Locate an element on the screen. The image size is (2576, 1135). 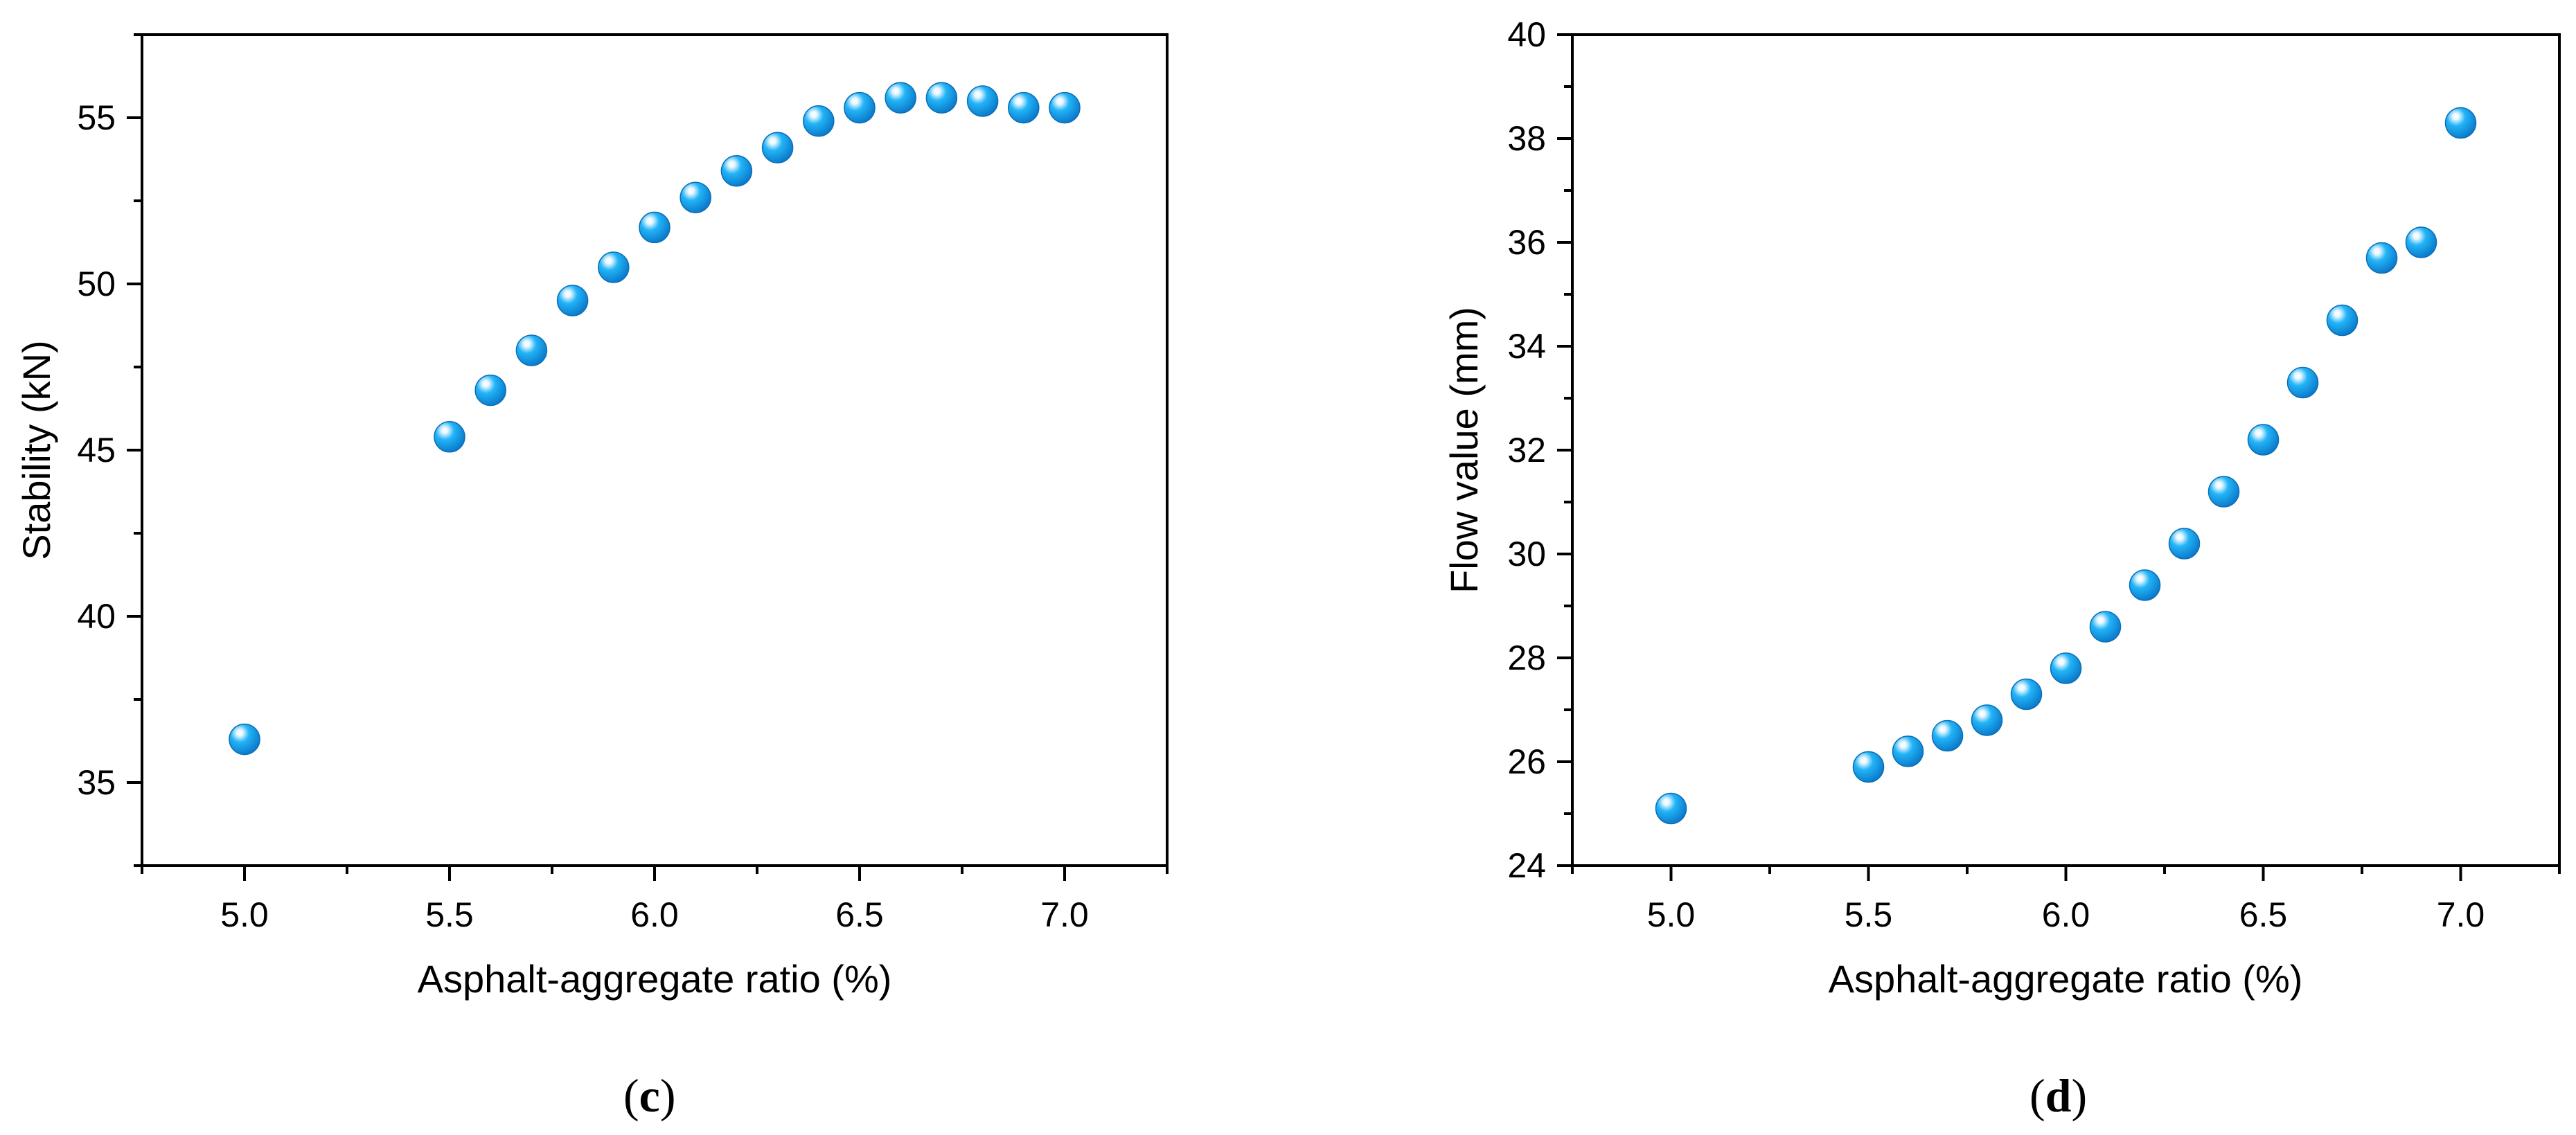
y-tick-label: 45 is located at coordinates (96, 450).